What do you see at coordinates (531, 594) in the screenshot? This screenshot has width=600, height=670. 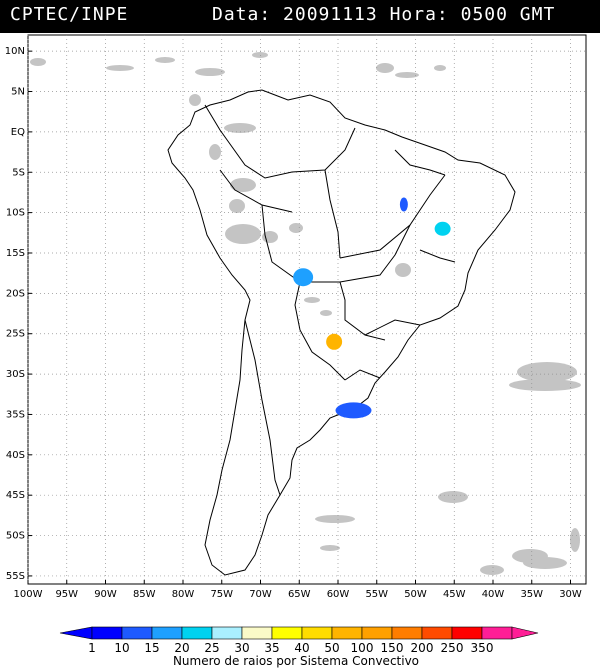 I see `lon-tick-label: 35W` at bounding box center [531, 594].